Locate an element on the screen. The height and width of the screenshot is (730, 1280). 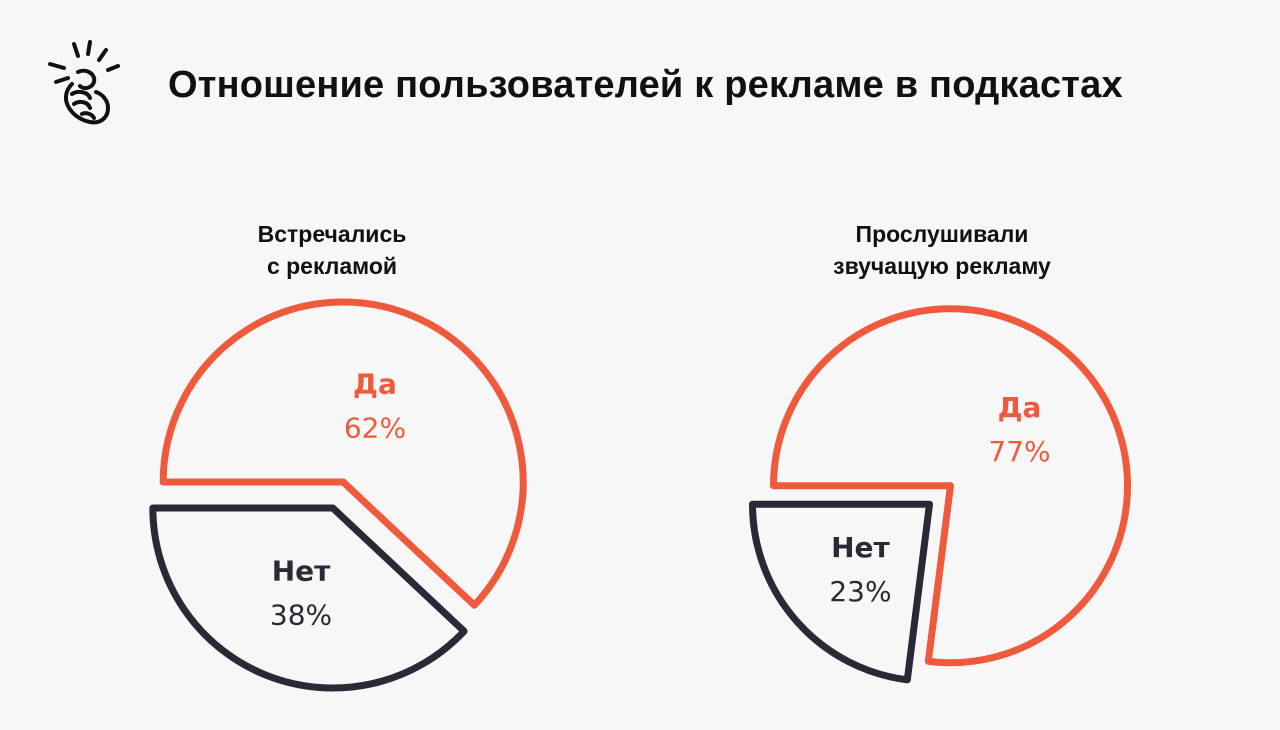
snapping-fingers-icon is located at coordinates (84, 82).